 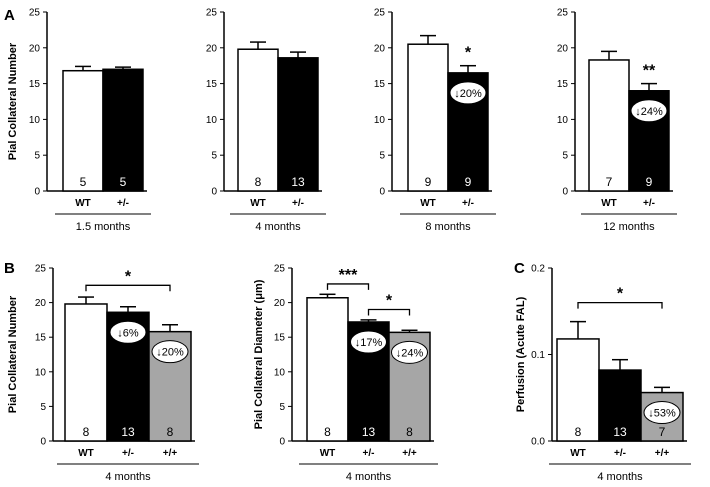 I want to click on percent-change-label: ↓53%, so click(x=662, y=414).